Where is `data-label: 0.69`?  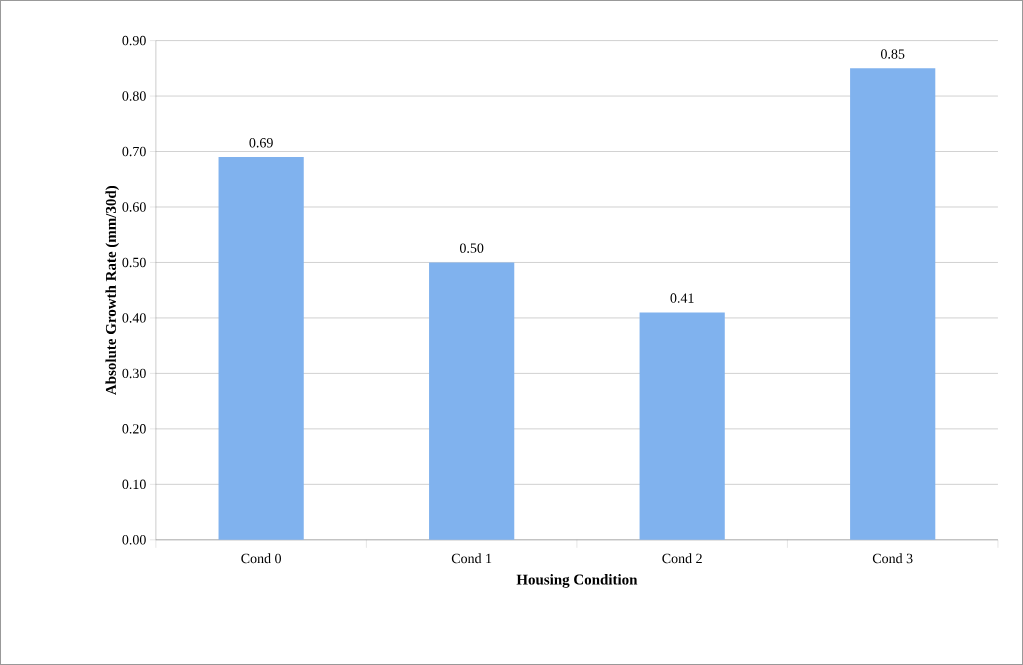
data-label: 0.69 is located at coordinates (261, 142).